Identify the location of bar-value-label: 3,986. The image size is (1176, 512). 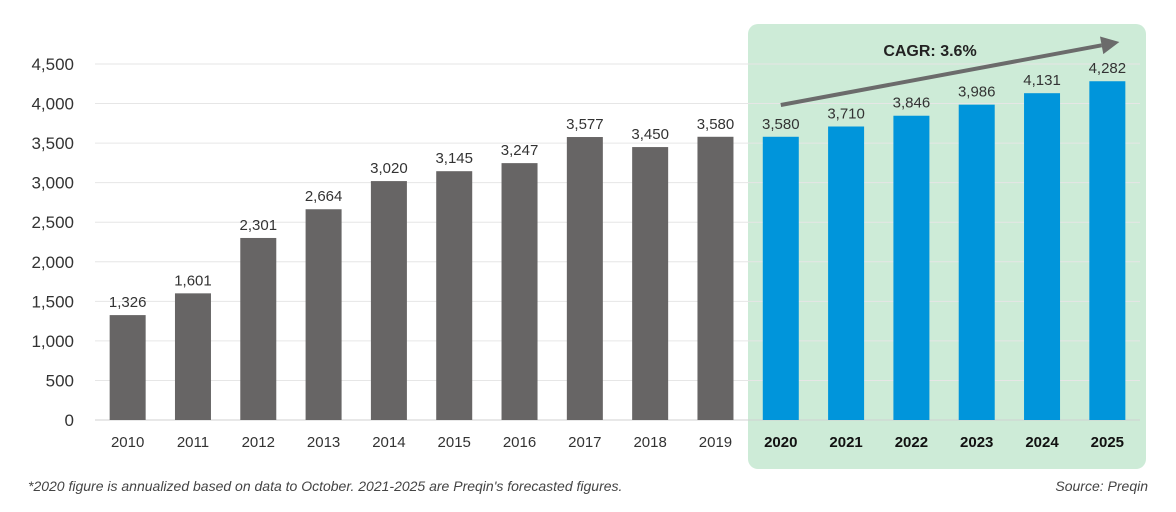
(977, 92).